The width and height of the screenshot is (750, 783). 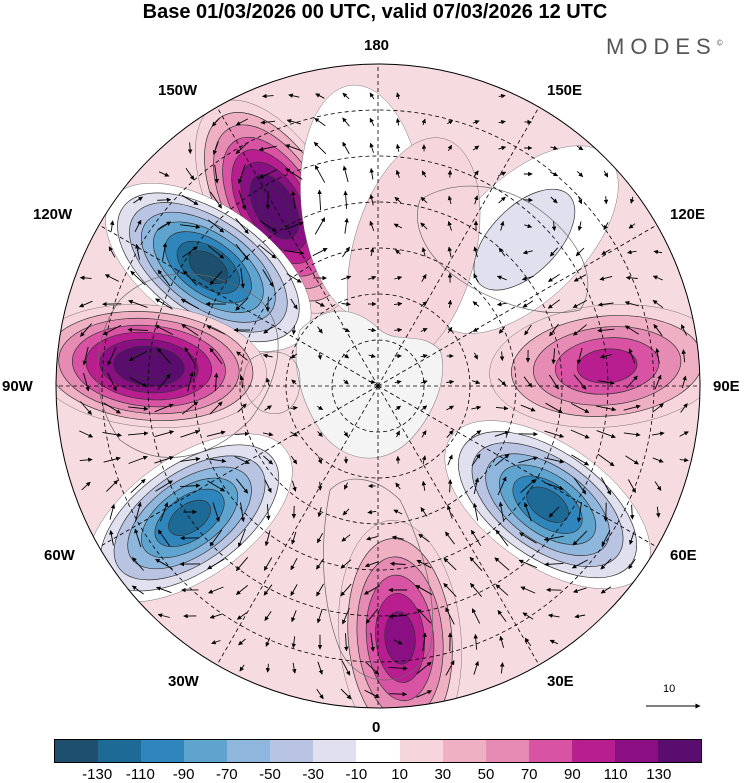 I want to click on colorbar-tick-label: 70, so click(x=529, y=774).